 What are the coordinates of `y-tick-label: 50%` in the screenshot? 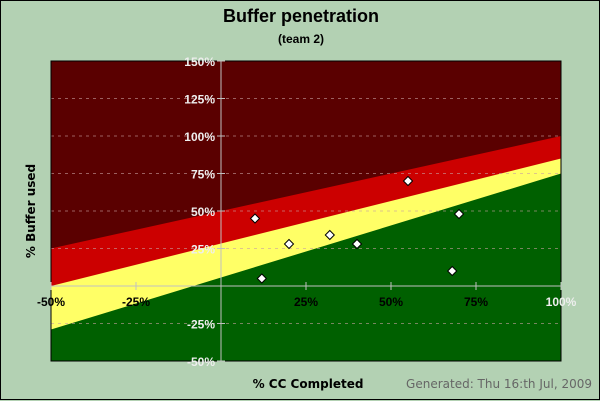 It's located at (203, 212).